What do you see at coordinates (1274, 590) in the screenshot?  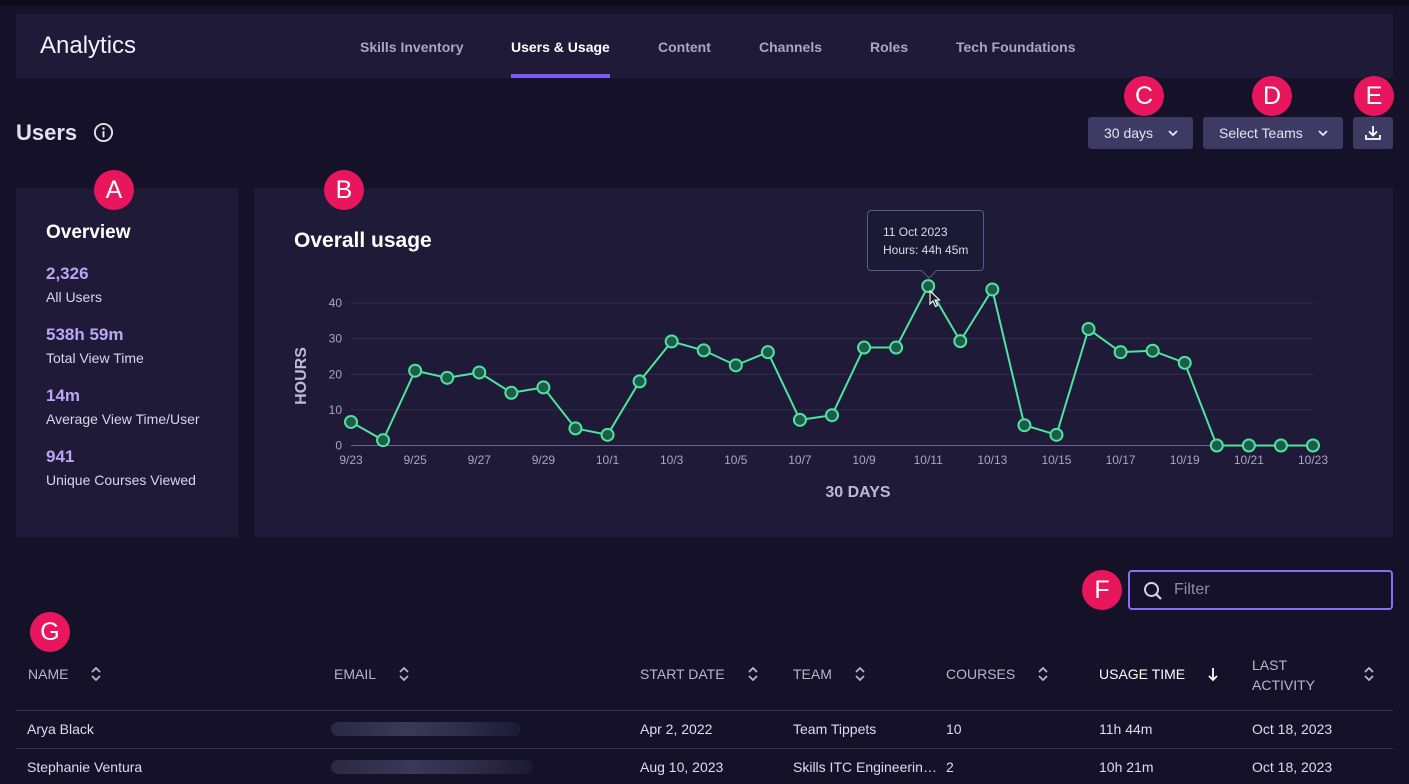 I see `filter-input` at bounding box center [1274, 590].